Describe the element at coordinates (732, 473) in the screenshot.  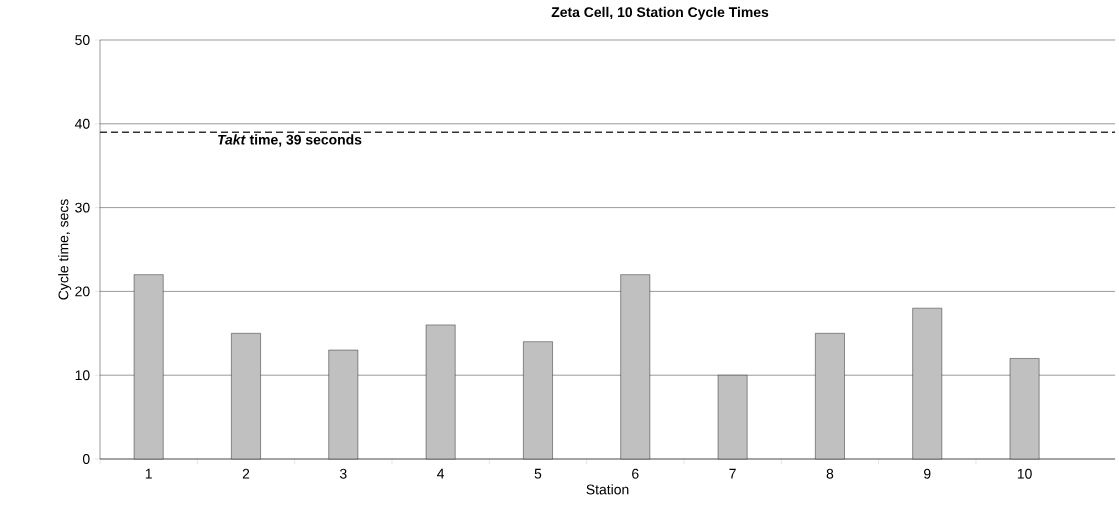
I see `x-tick-label: 7` at that location.